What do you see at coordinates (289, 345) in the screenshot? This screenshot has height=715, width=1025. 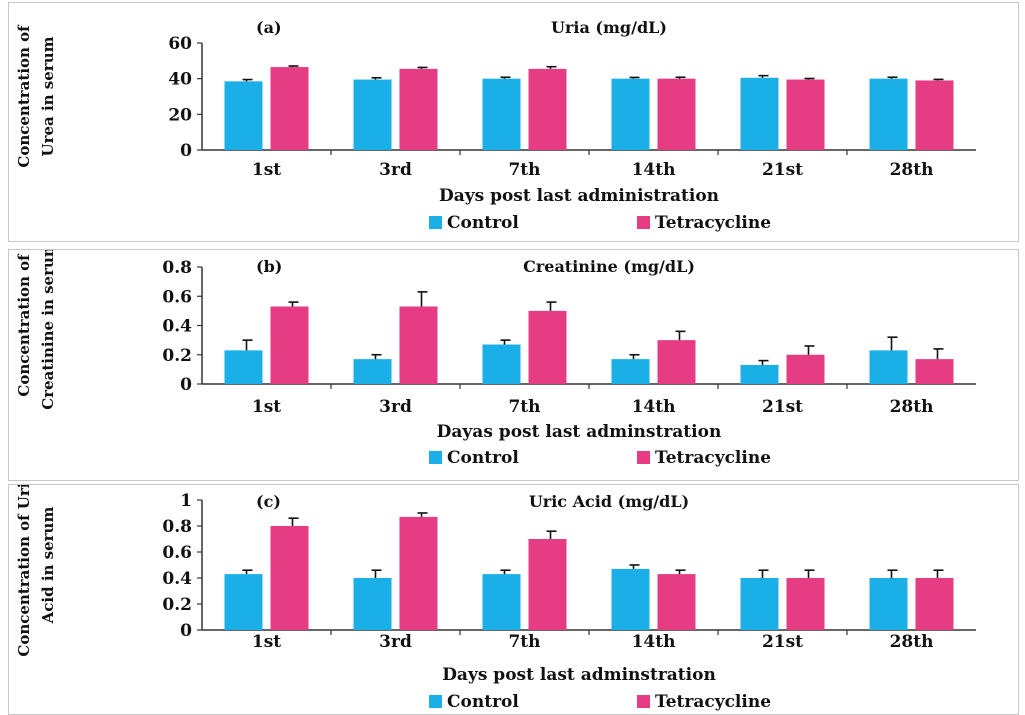 I see `creatinine-bar-tetracycline-1st` at bounding box center [289, 345].